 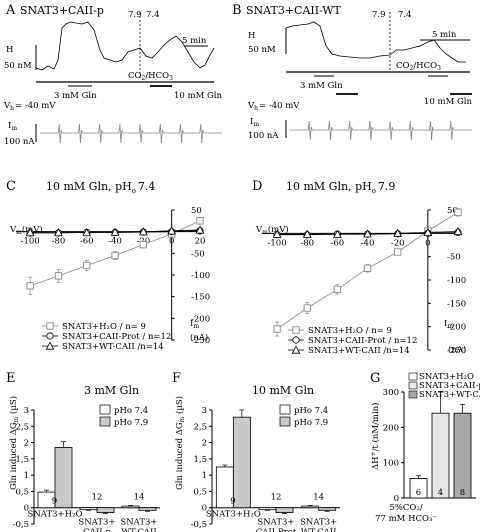 What do you see at coordinates (22, 492) in the screenshot?
I see `chartE-ytick-label: 0,5` at bounding box center [22, 492].